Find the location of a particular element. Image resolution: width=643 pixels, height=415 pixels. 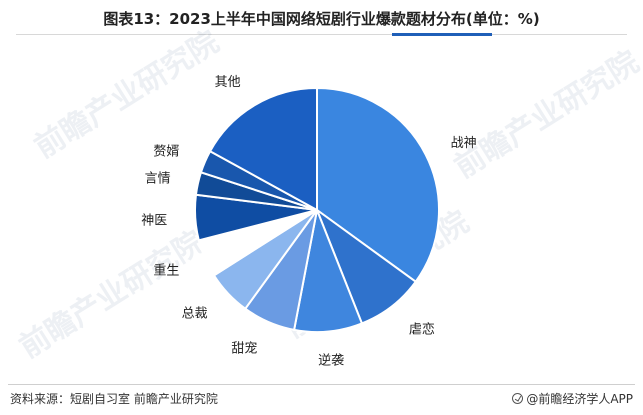

source-note: 资料来源：短剧自习室 前瞻产业研究院 is located at coordinates (114, 399).